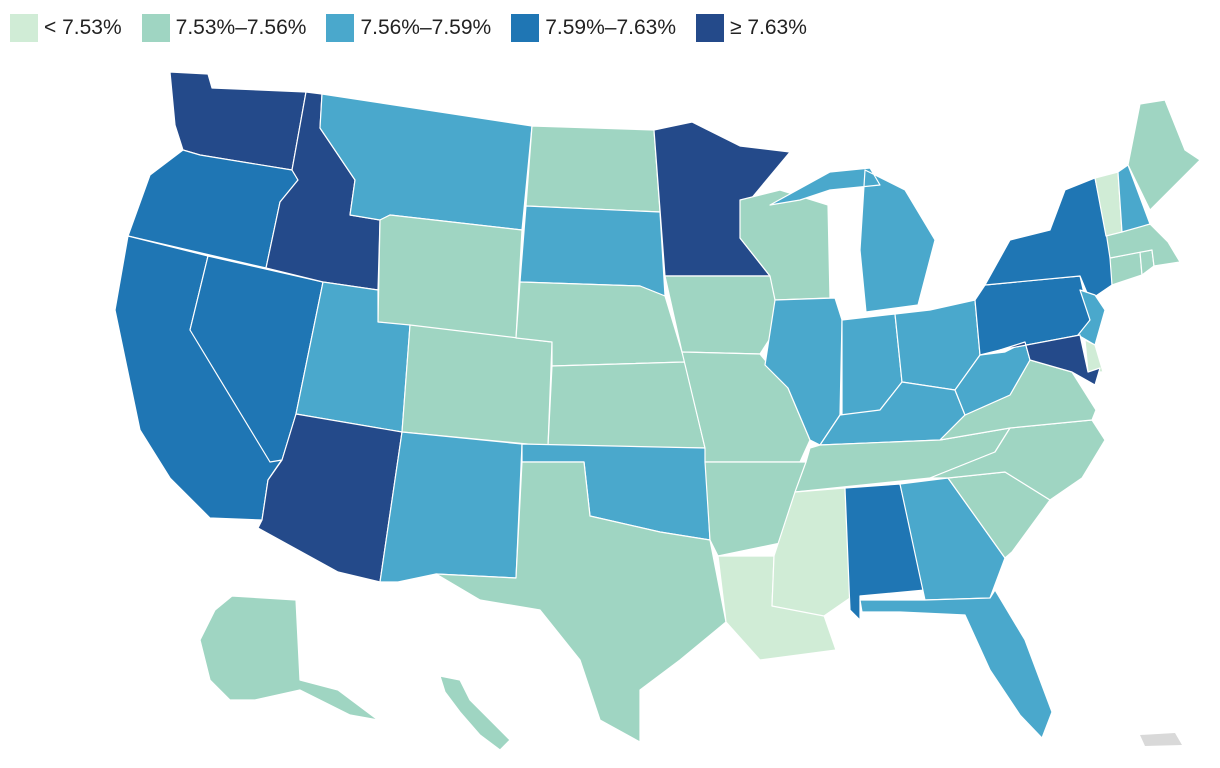 This screenshot has width=1220, height=768. What do you see at coordinates (581, 602) in the screenshot?
I see `state-tx` at bounding box center [581, 602].